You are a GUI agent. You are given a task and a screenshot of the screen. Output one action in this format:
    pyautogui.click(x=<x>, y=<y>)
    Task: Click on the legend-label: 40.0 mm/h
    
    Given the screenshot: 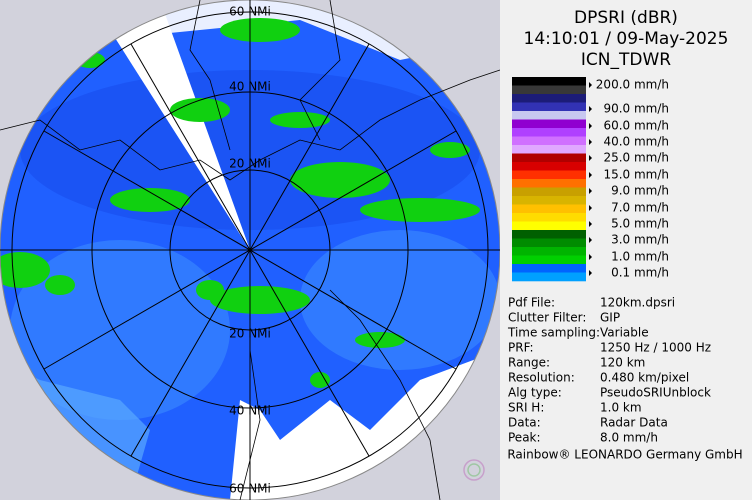 What is the action you would take?
    pyautogui.click(x=636, y=142)
    